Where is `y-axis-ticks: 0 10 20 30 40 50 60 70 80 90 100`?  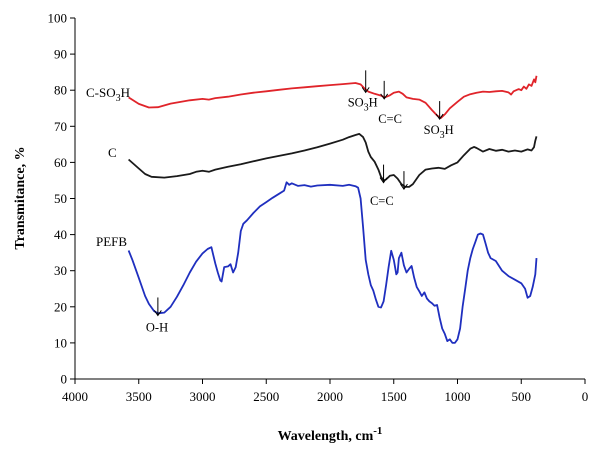
y-axis-ticks: 0 10 20 30 40 50 60 70 80 90 100 is located at coordinates (61, 199).